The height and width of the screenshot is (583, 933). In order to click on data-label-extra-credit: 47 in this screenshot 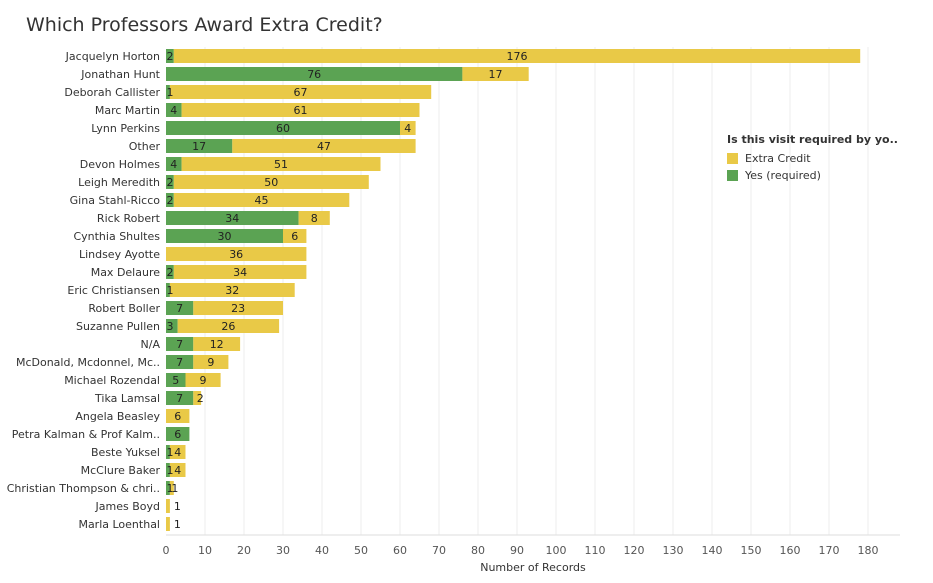, I will do `click(324, 146)`.